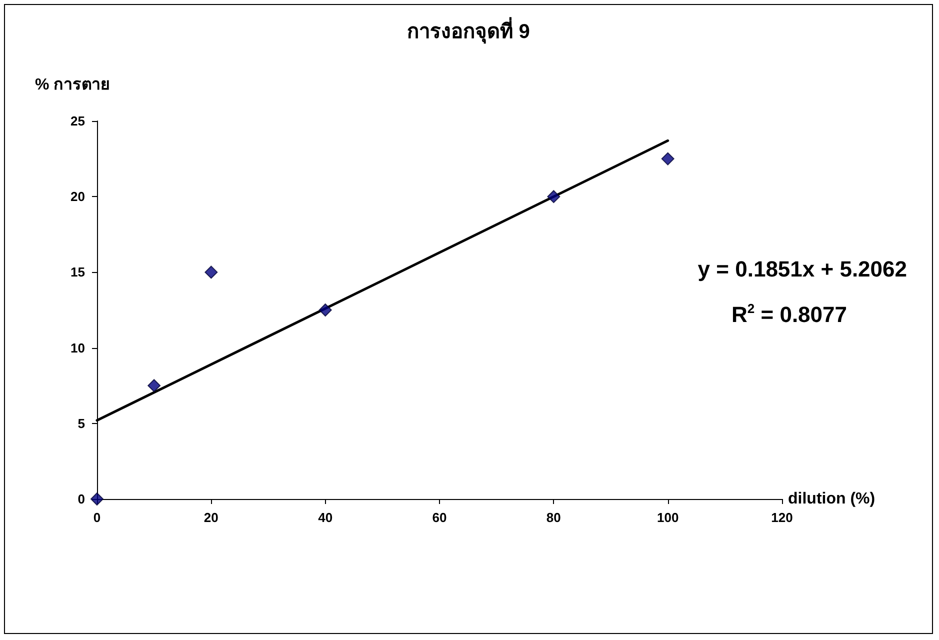 The width and height of the screenshot is (939, 640). Describe the element at coordinates (832, 499) in the screenshot. I see `x-axis-title: dilution (%)` at that location.